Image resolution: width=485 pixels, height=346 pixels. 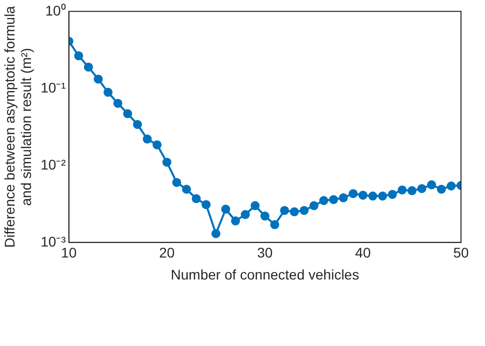 I want to click on x-axis-title: Number of connected vehicles, so click(x=265, y=274).